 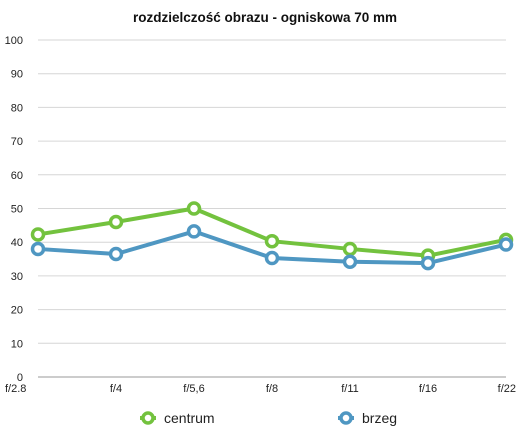 What do you see at coordinates (17, 311) in the screenshot?
I see `y-tick-label: 20` at bounding box center [17, 311].